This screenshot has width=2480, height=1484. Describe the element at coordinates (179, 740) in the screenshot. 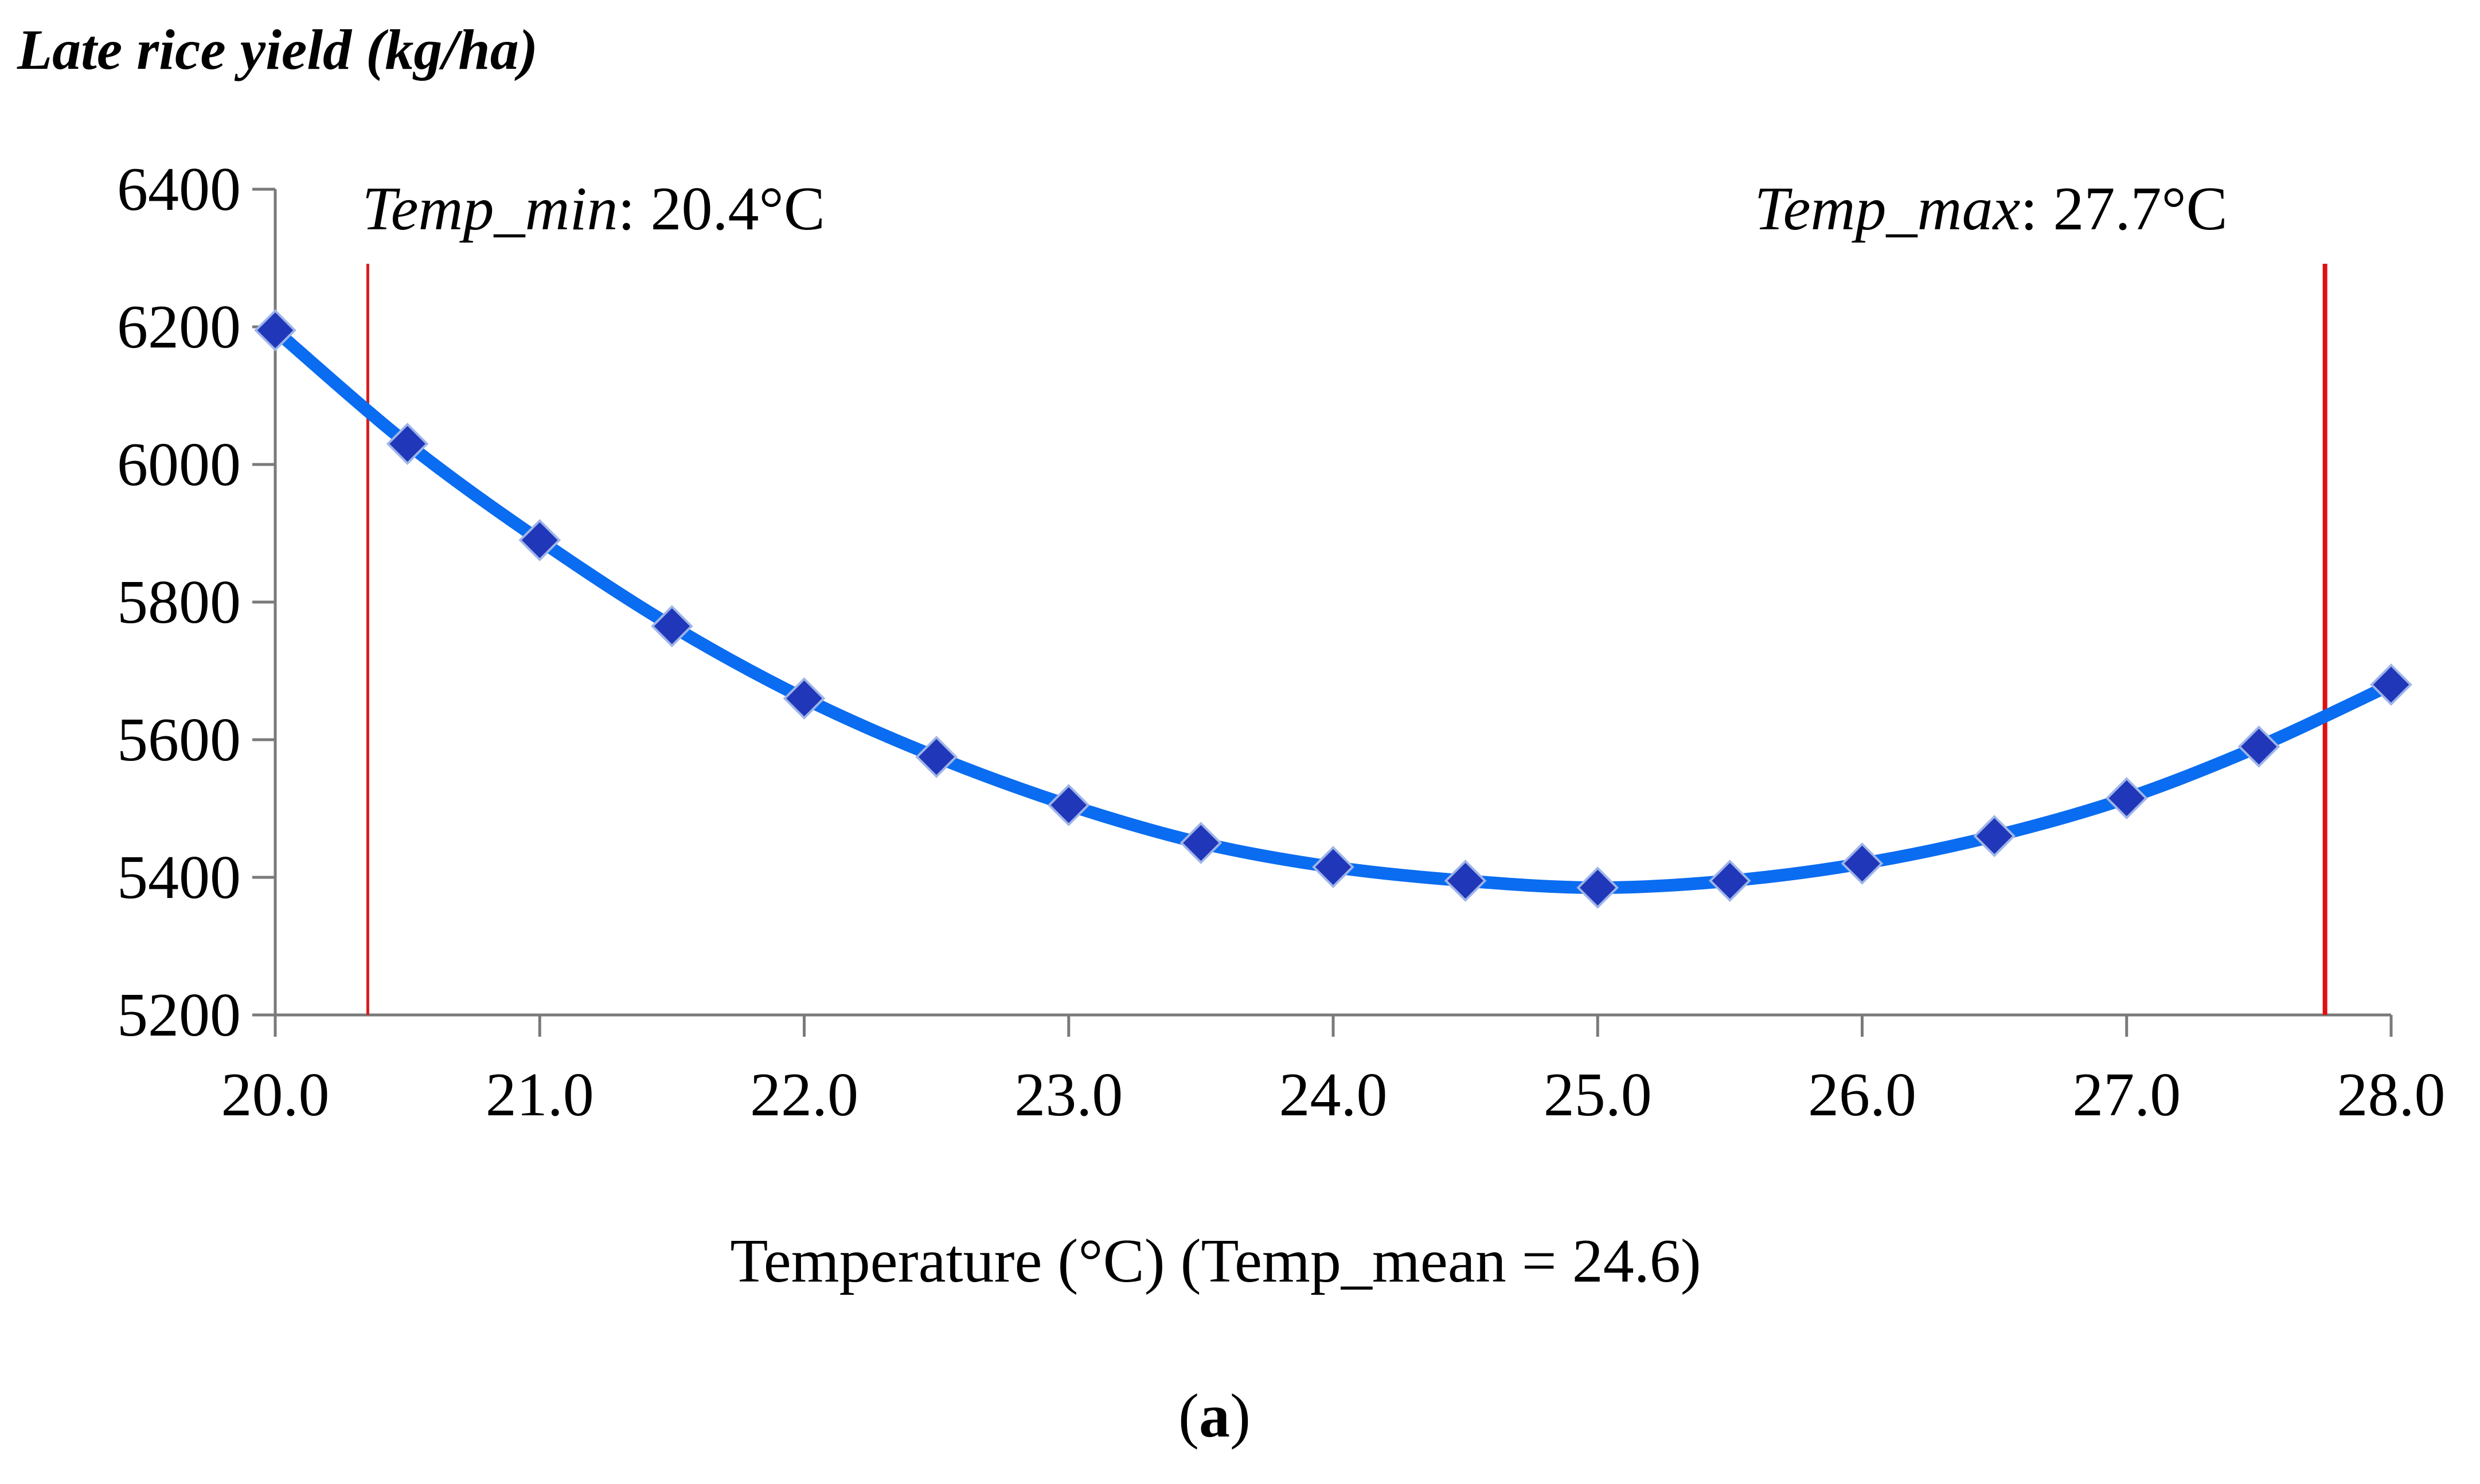

I see `y-tick-label: 5600` at that location.